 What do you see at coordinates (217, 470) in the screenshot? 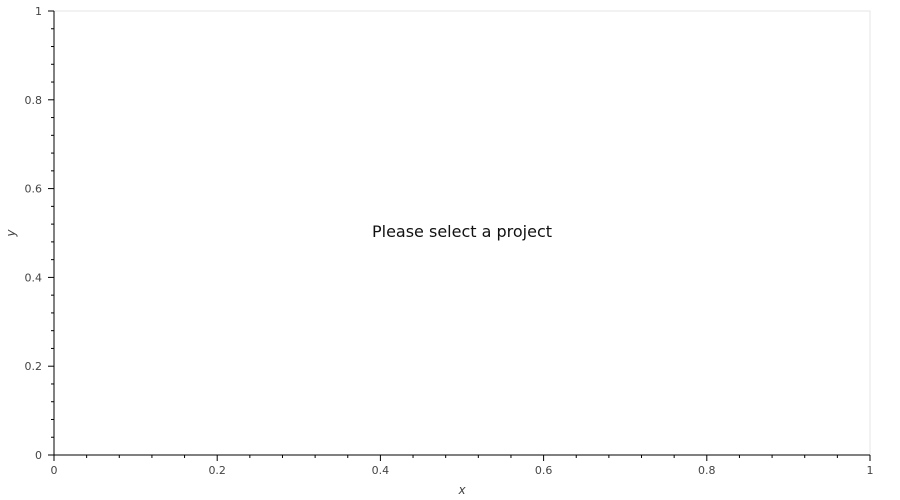
I see `x-tick-label: 0.2` at bounding box center [217, 470].